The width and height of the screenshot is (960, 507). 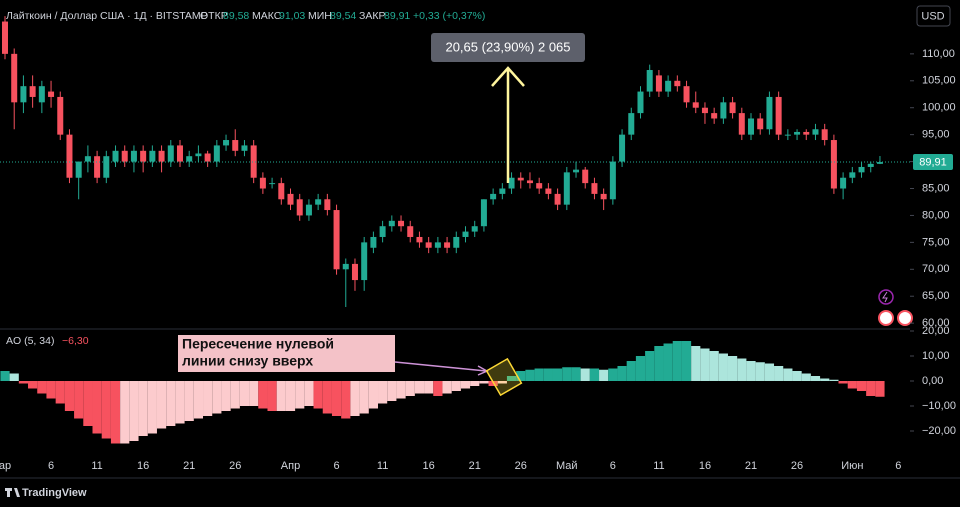 I want to click on x-tick-label: 16, so click(x=143, y=466).